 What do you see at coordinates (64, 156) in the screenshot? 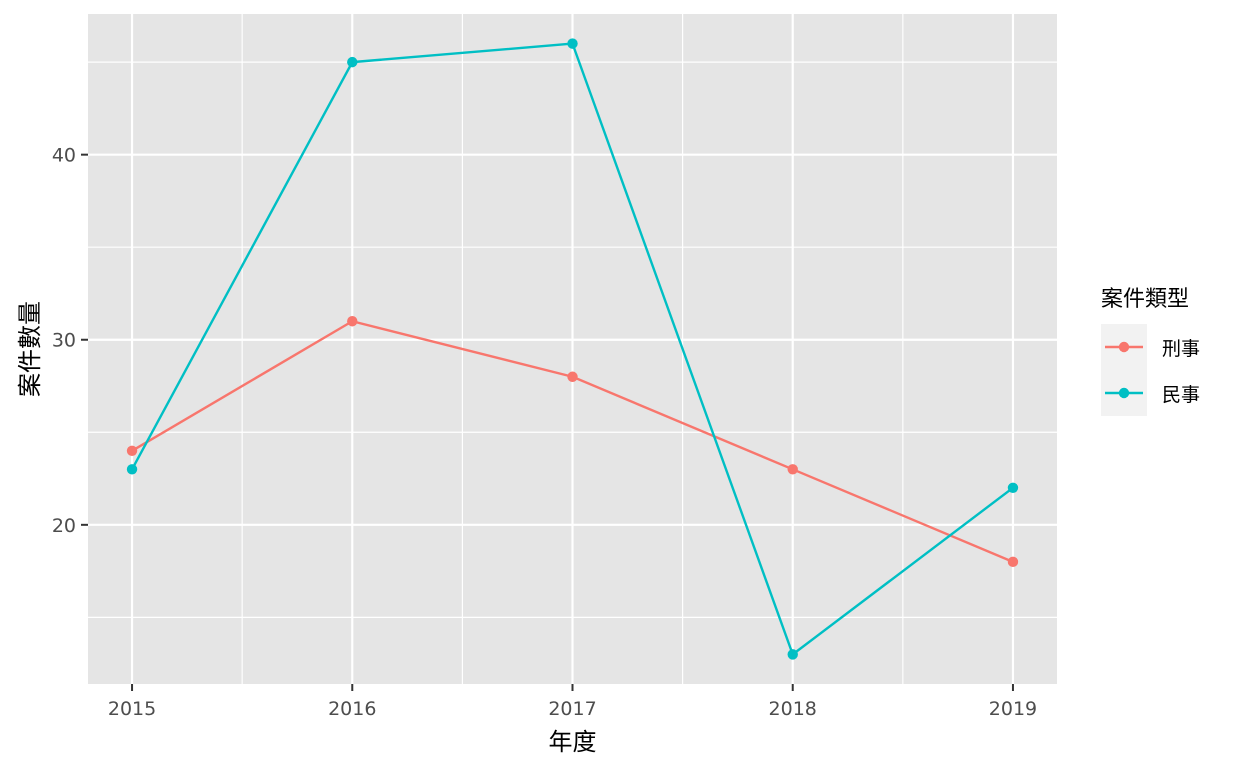
I see `y-tick-label: 40` at bounding box center [64, 156].